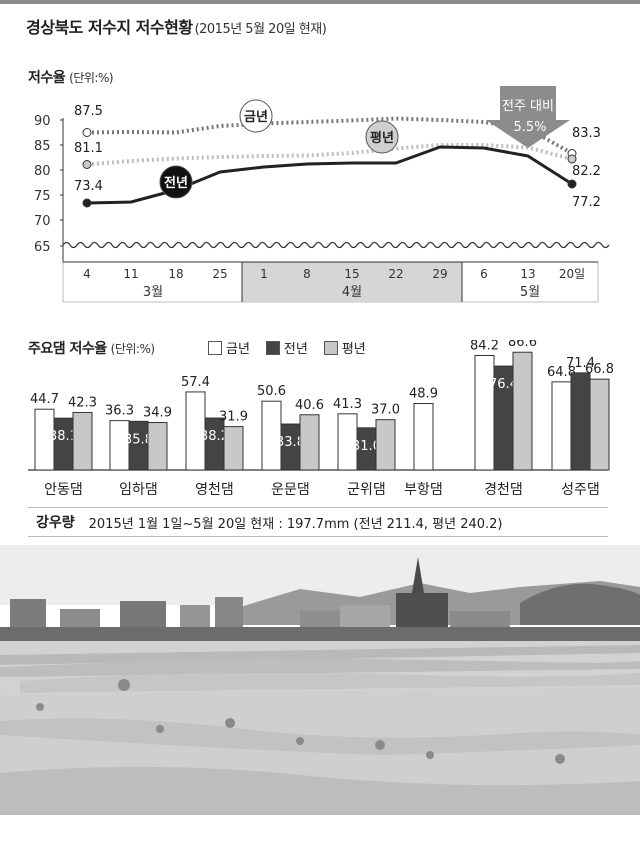 The height and width of the screenshot is (850, 640). Describe the element at coordinates (195, 382) in the screenshot. I see `bar-value-label: 57.4` at that location.